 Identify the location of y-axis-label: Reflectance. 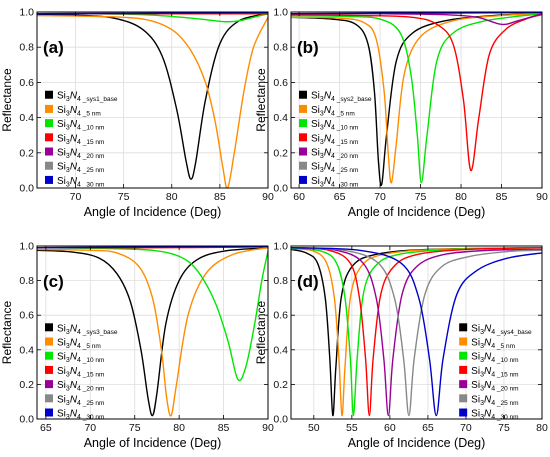
(261, 332).